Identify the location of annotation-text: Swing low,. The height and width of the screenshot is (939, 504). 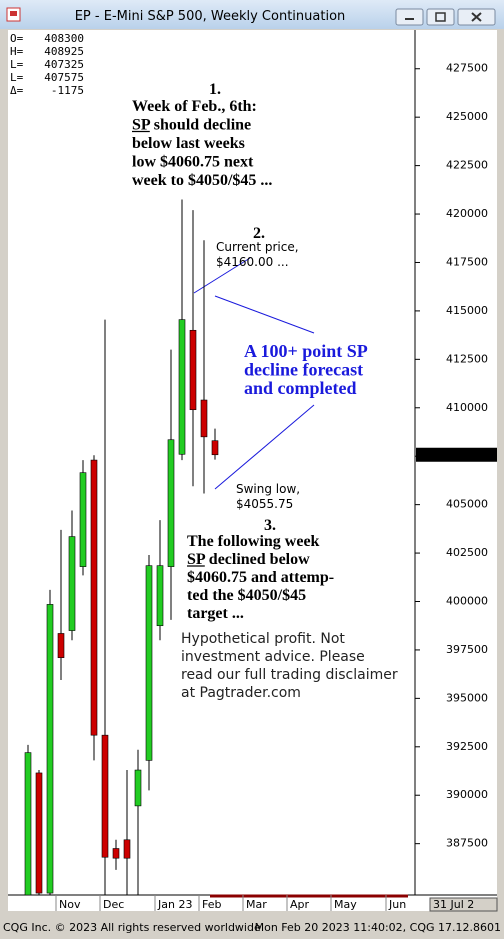
(268, 489).